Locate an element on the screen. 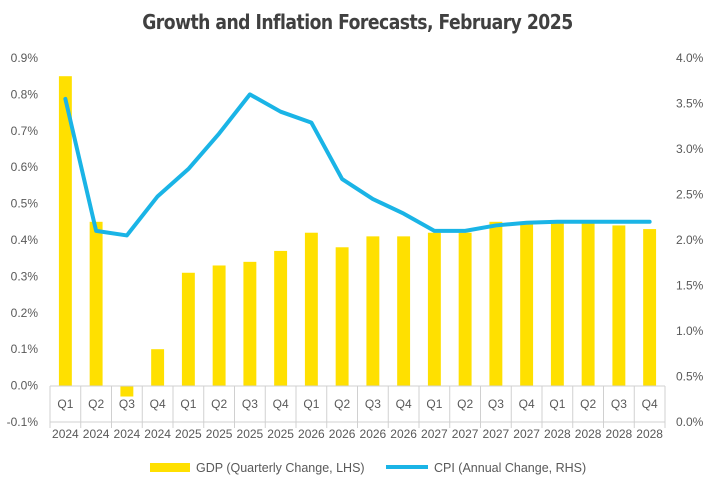  left-axis-tick-label: 0.5% is located at coordinates (25, 204).